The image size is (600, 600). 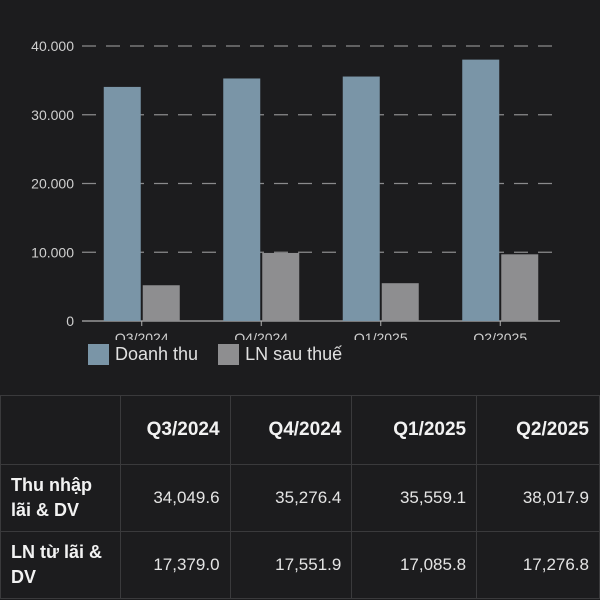 What do you see at coordinates (52, 115) in the screenshot?
I see `y-tick-label: 30.000` at bounding box center [52, 115].